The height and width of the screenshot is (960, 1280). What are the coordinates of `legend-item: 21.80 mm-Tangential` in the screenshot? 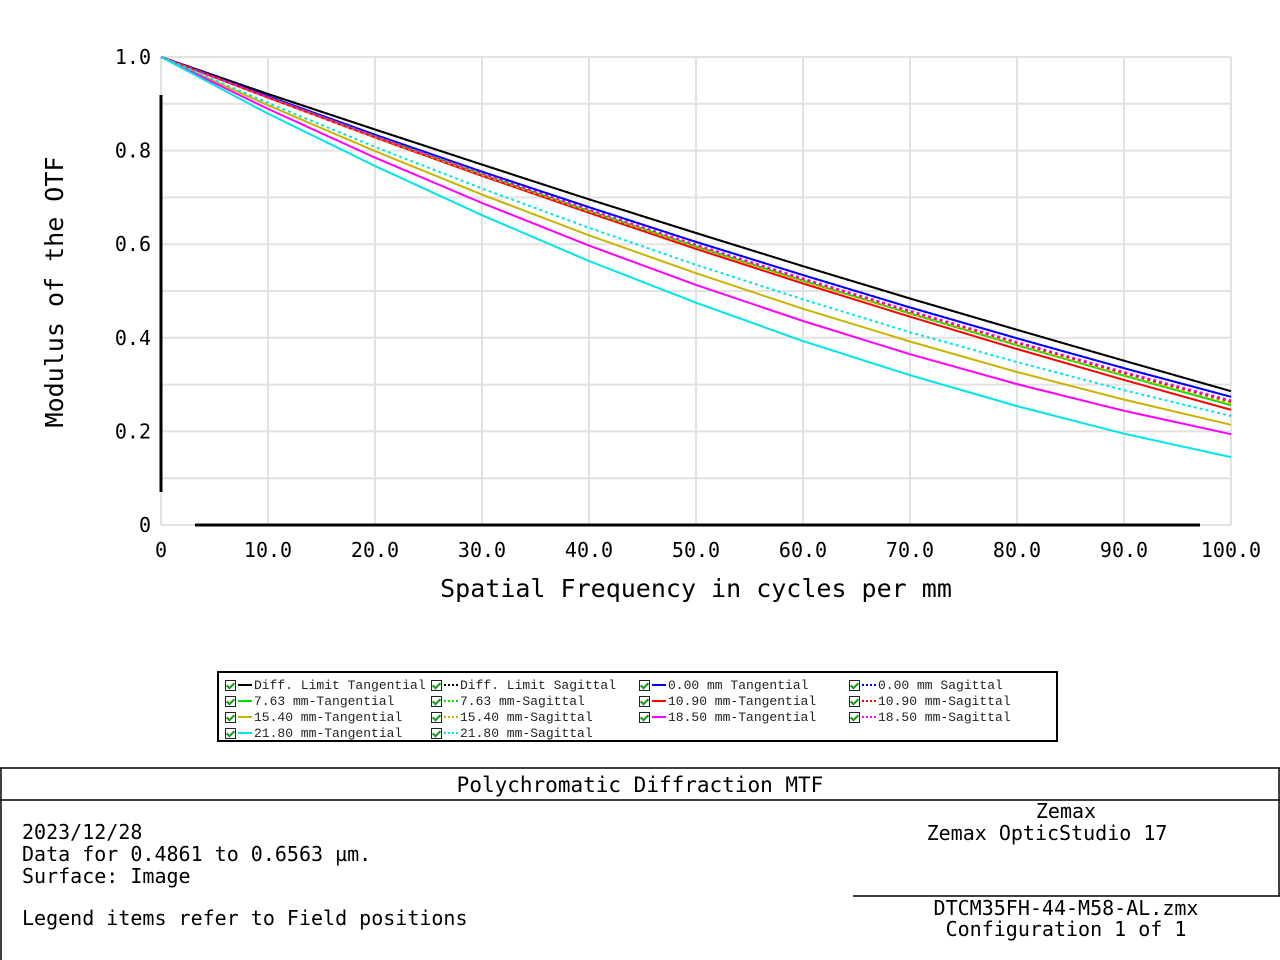 It's located at (313, 733).